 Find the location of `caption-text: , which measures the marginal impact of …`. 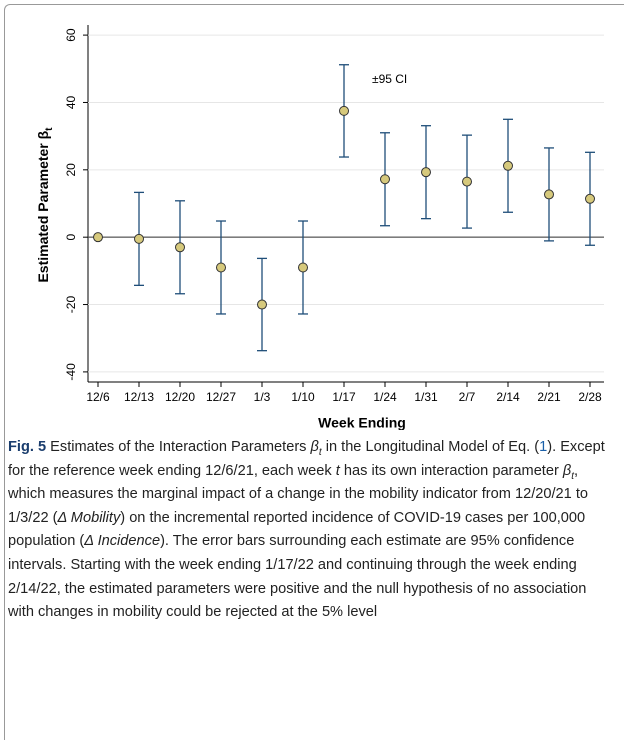

caption-text: , which measures the marginal impact of … is located at coordinates (298, 494).